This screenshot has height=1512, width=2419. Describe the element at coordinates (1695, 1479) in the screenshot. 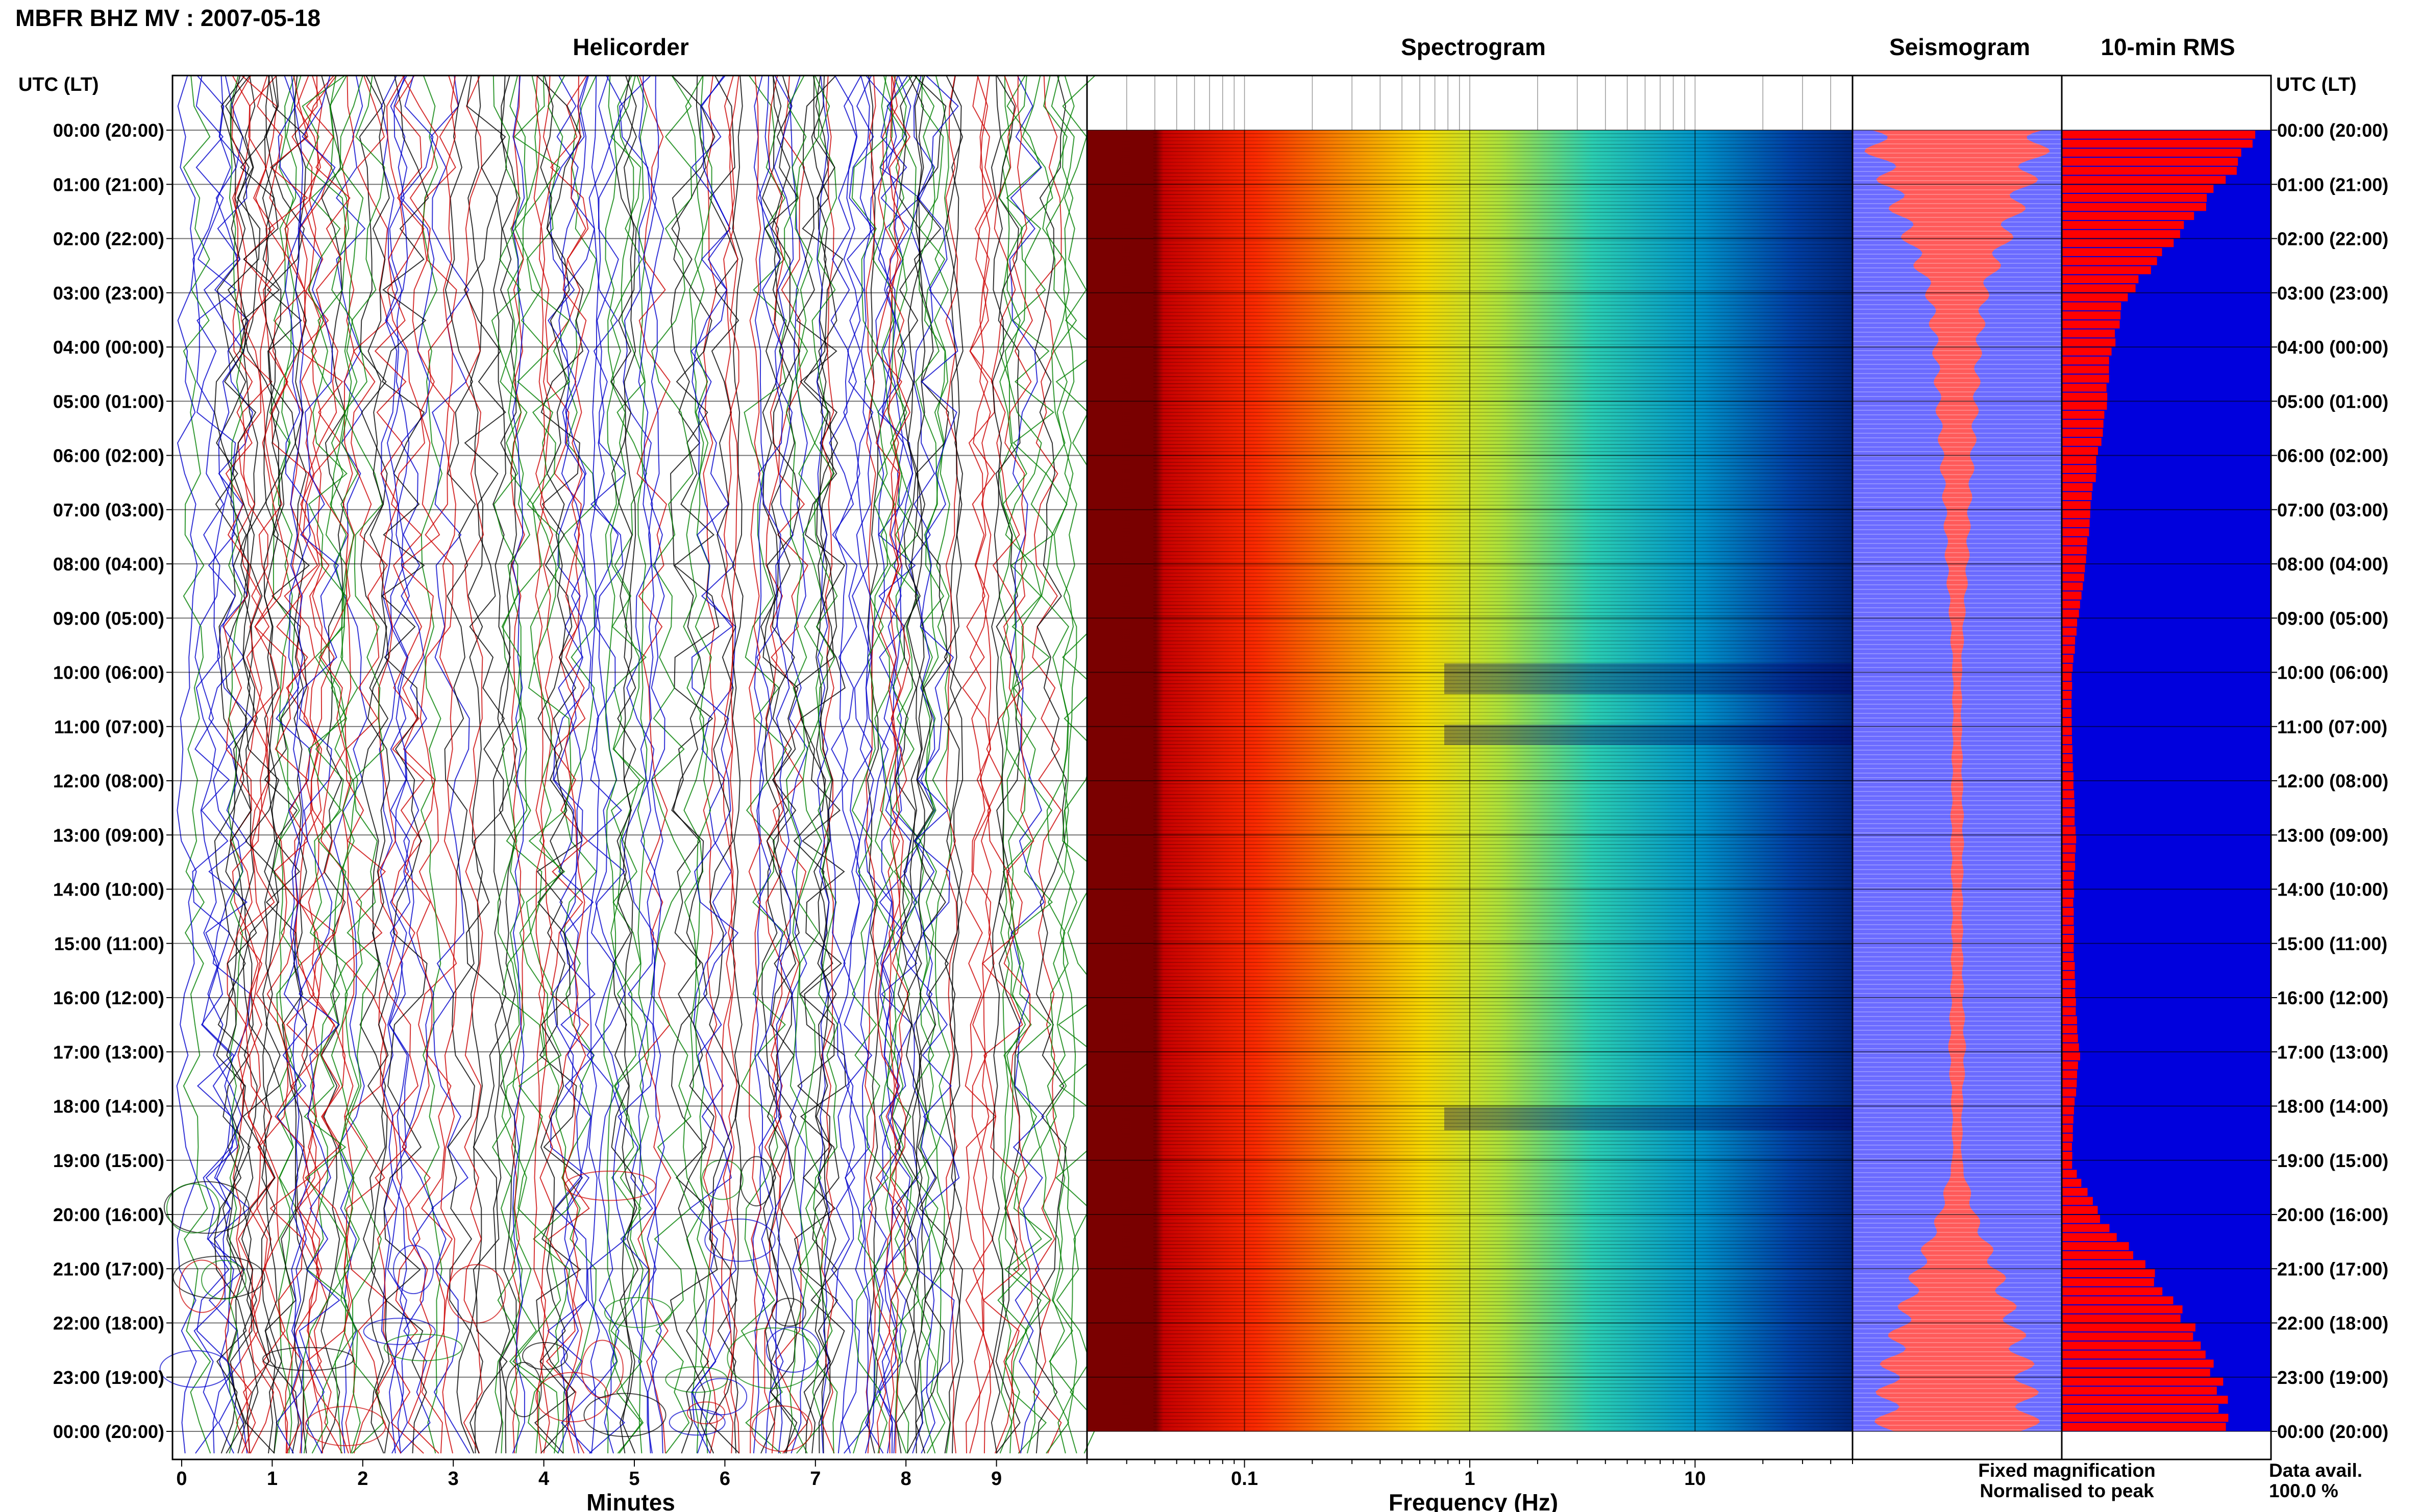

I see `frequency-tick-label: 10` at that location.